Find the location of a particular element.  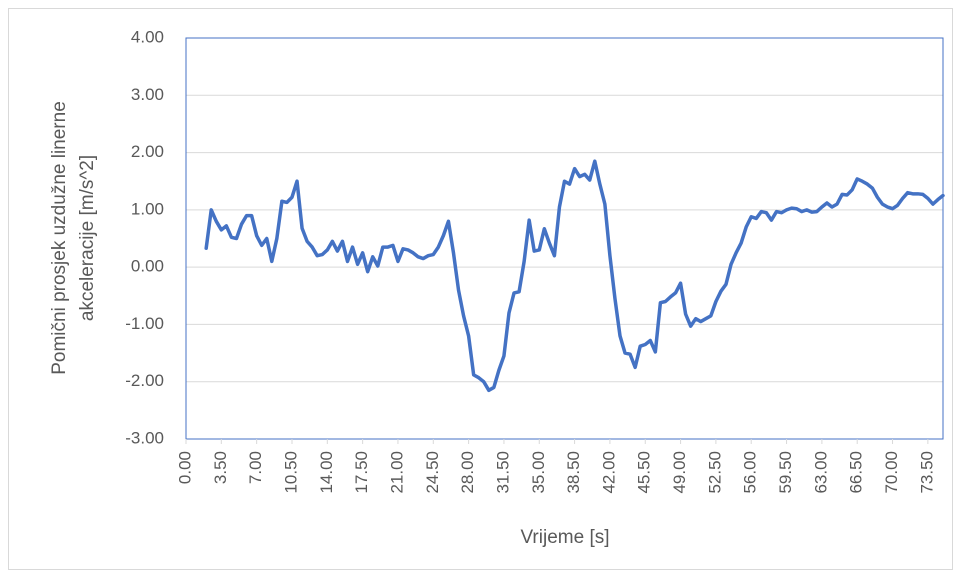

y-axis-title: akceleracije [m/s^2] is located at coordinates (87, 238).